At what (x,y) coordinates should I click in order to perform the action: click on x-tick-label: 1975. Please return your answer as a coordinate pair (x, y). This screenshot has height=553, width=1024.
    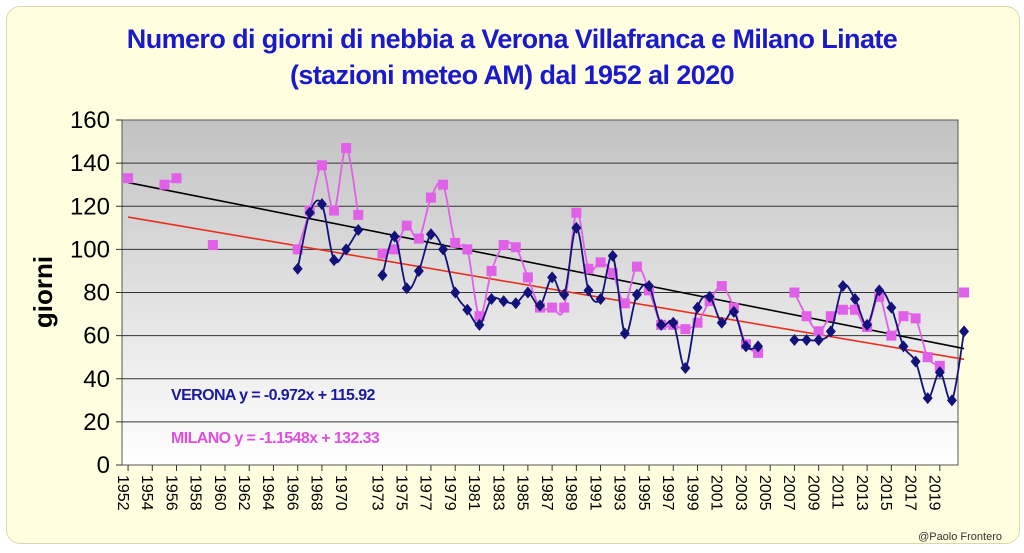
    Looking at the image, I should click on (400, 493).